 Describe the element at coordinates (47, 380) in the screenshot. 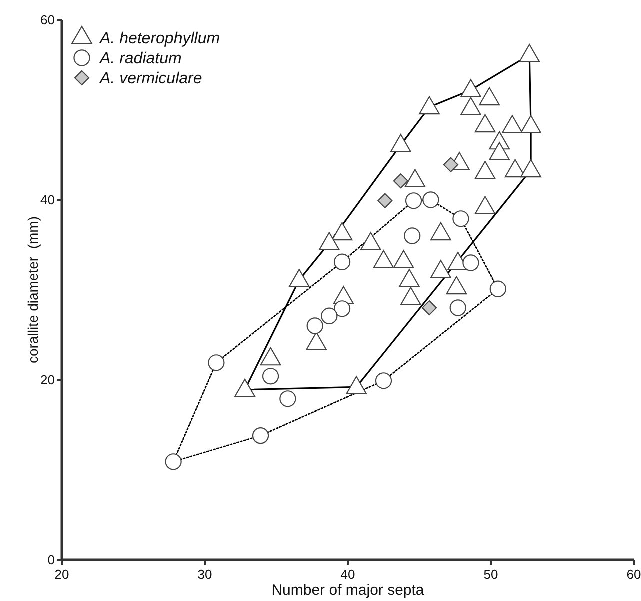

I see `y-tick-label: 20` at that location.